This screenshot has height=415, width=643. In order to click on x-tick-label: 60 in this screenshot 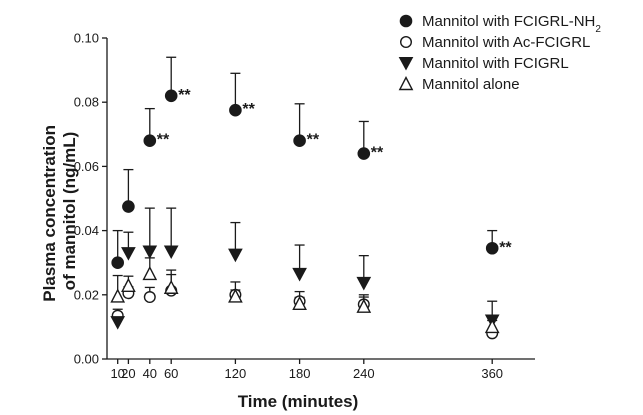, I will do `click(171, 373)`.